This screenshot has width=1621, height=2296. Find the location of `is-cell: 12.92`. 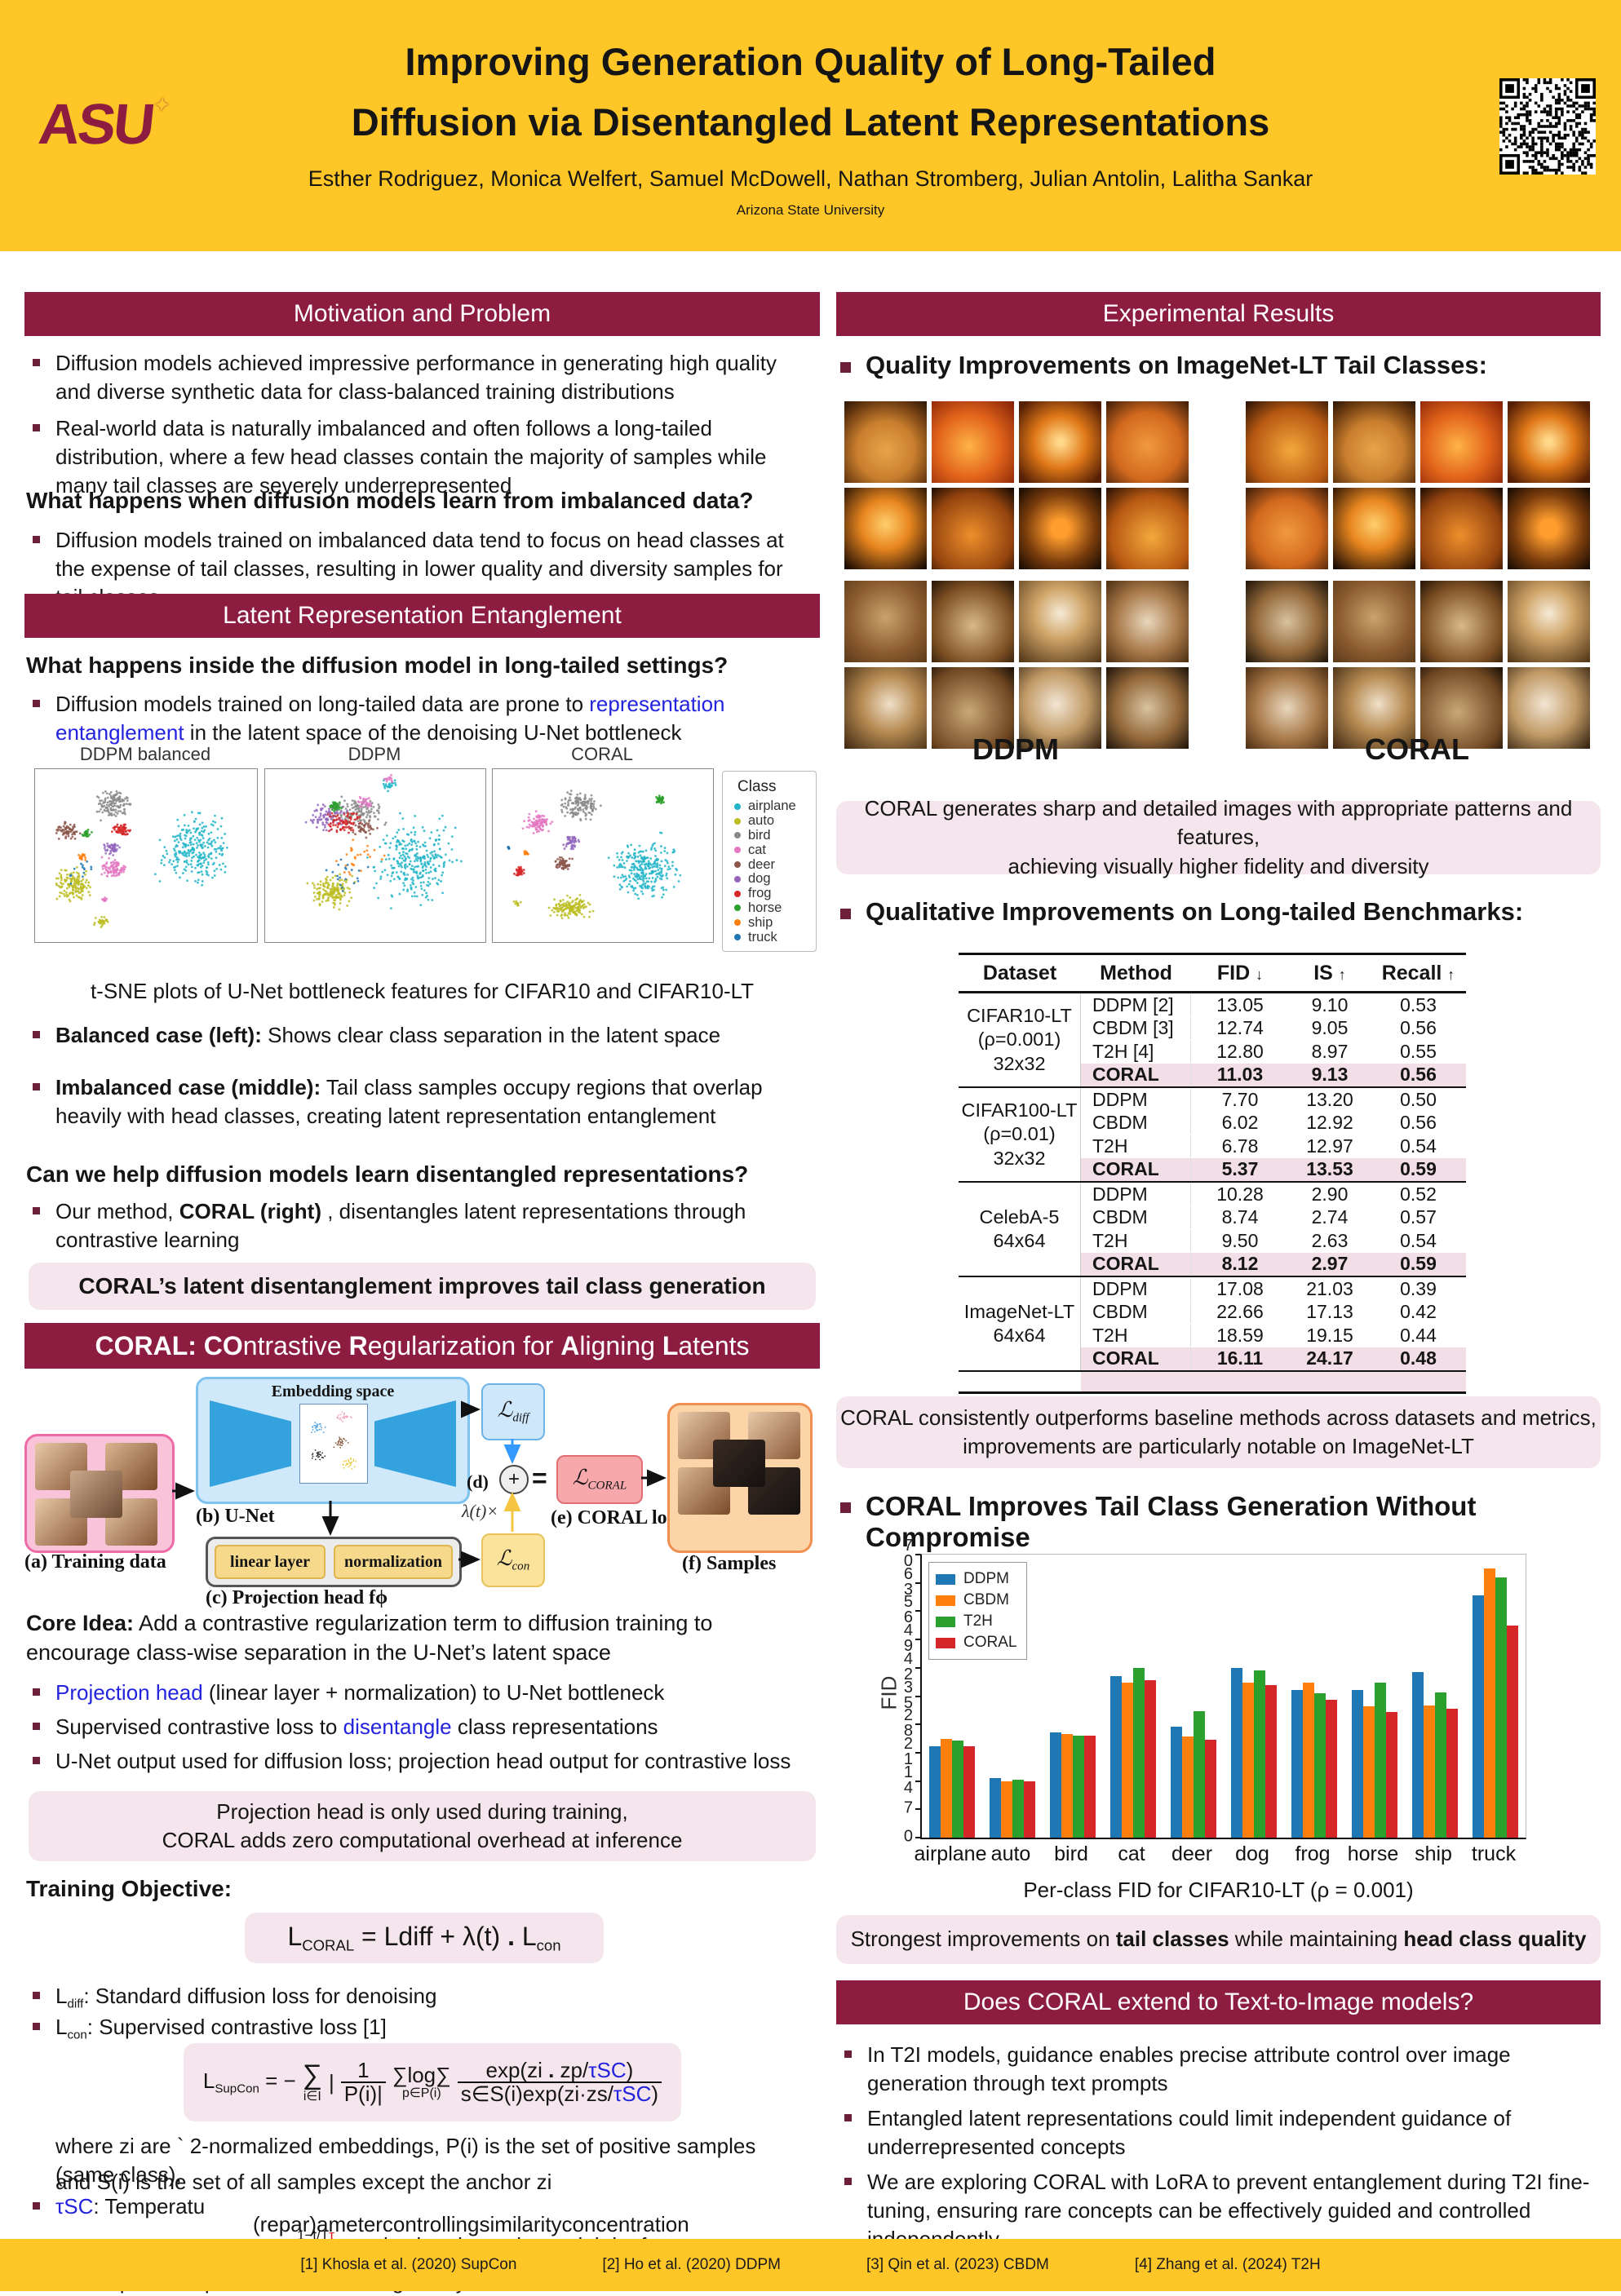

is-cell: 12.92 is located at coordinates (1330, 1123).